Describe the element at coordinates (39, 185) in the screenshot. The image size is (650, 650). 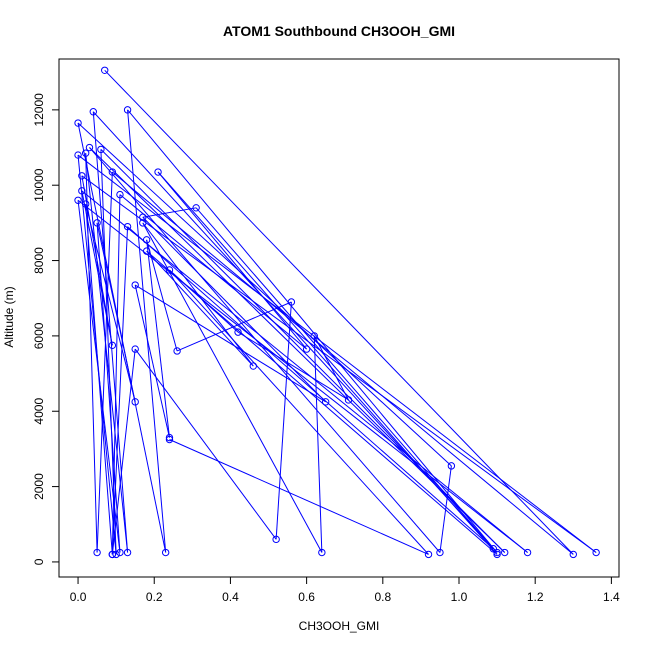
I see `y-tick-label: 10000` at that location.